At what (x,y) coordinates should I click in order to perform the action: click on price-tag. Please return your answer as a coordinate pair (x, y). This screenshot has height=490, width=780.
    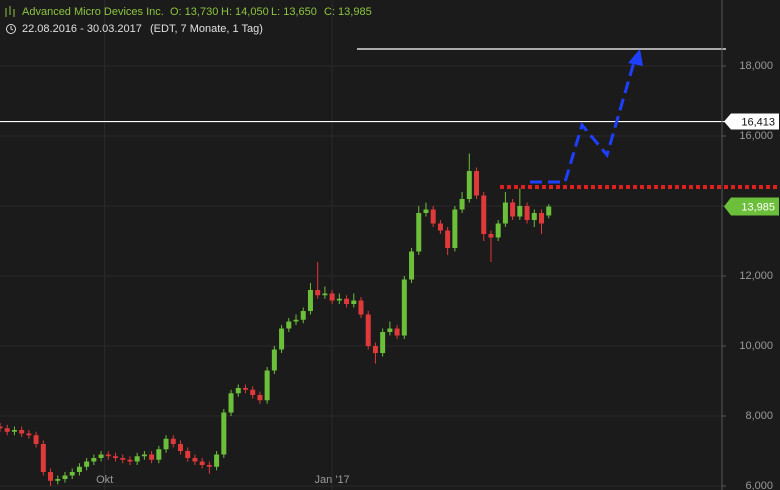
    Looking at the image, I should click on (751, 121).